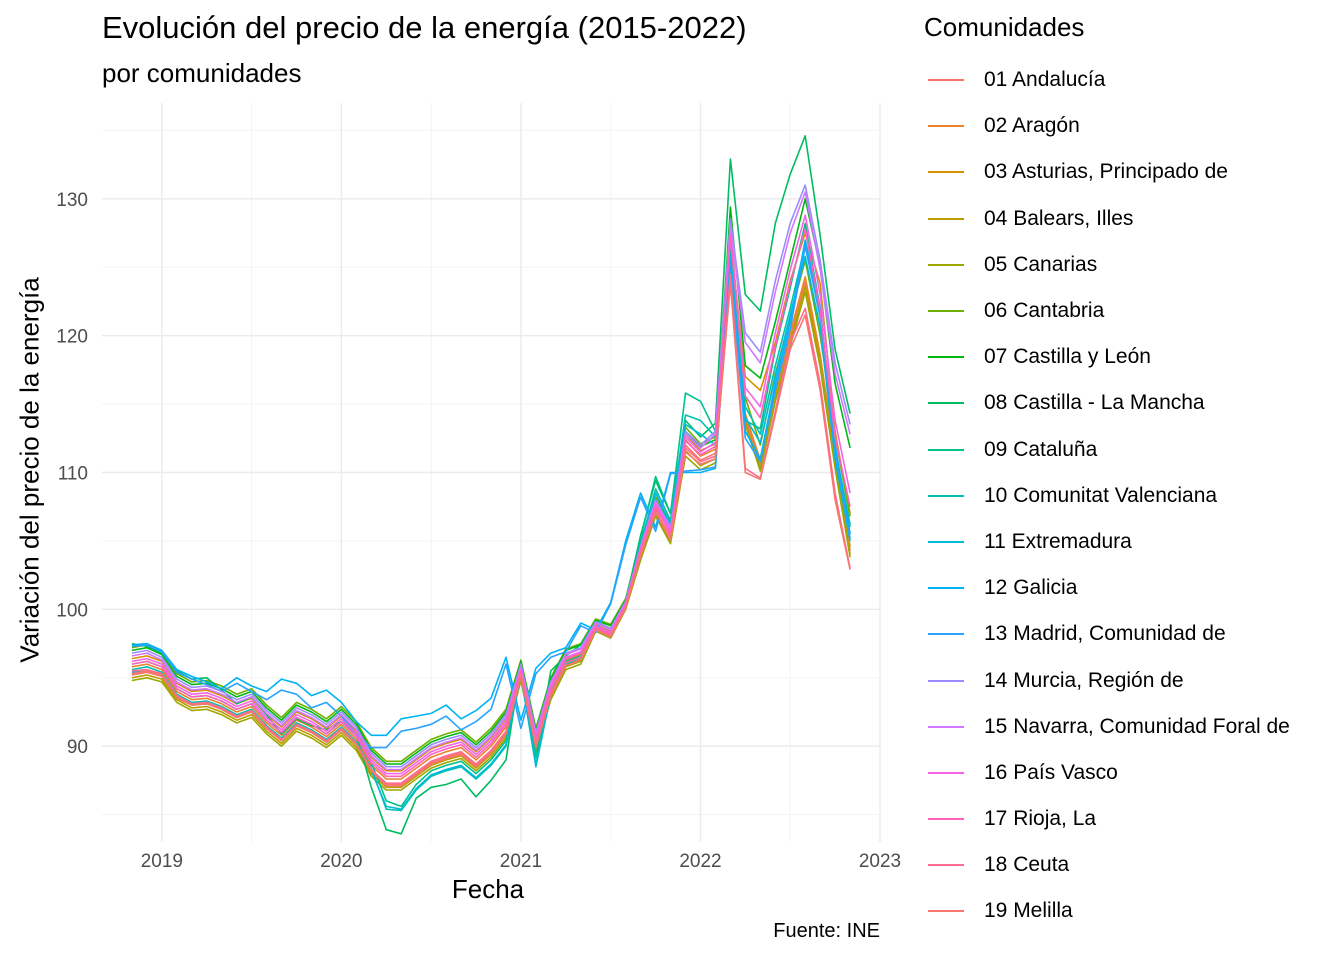 This screenshot has height=960, width=1344. I want to click on x-tick-labels: 2019 2020 2021 2022 2023, so click(521, 861).